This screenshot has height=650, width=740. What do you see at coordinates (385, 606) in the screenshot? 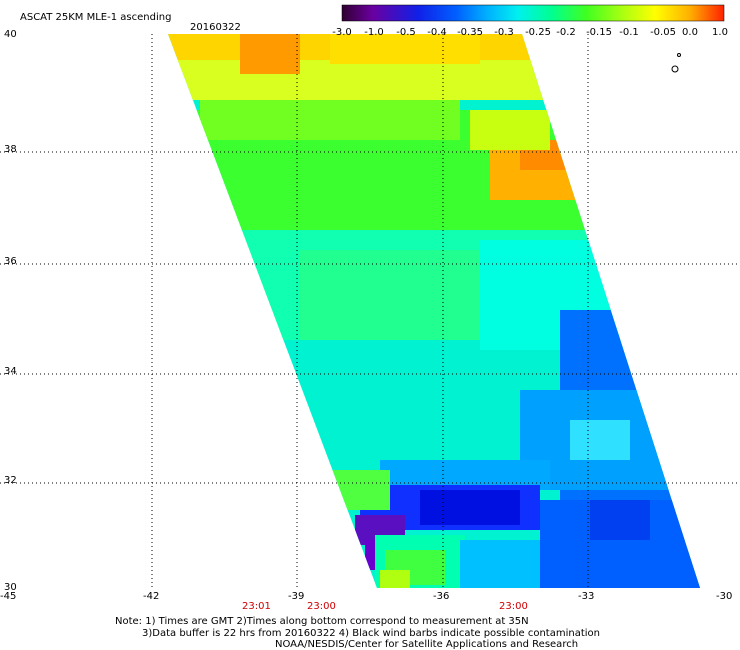
I see `time-labels: 23:01 23:00 23:00` at bounding box center [385, 606].